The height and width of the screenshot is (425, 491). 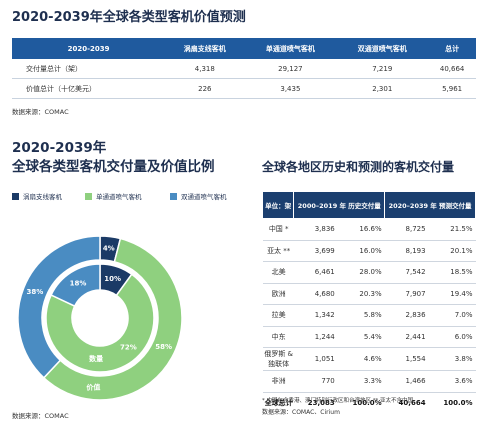 I want to click on cell: 20.3%, so click(x=361, y=294).